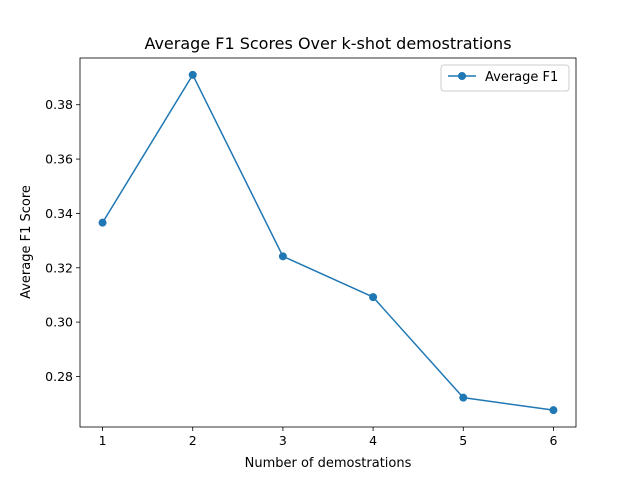 This screenshot has width=640, height=480. I want to click on legend-box, so click(505, 78).